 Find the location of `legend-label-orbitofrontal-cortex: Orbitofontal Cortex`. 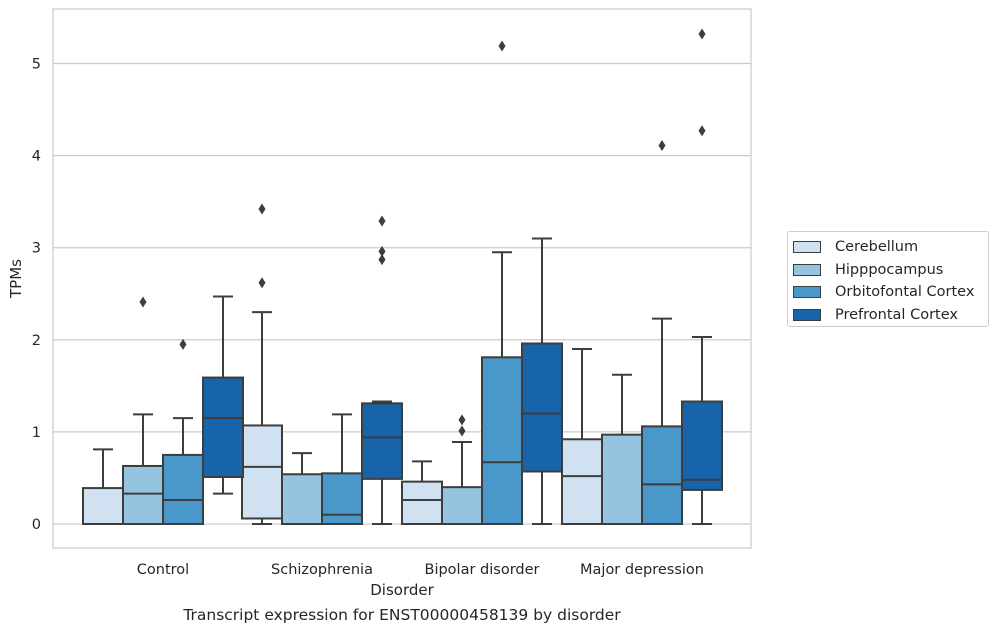

legend-label-orbitofrontal-cortex: Orbitofontal Cortex is located at coordinates (905, 292).